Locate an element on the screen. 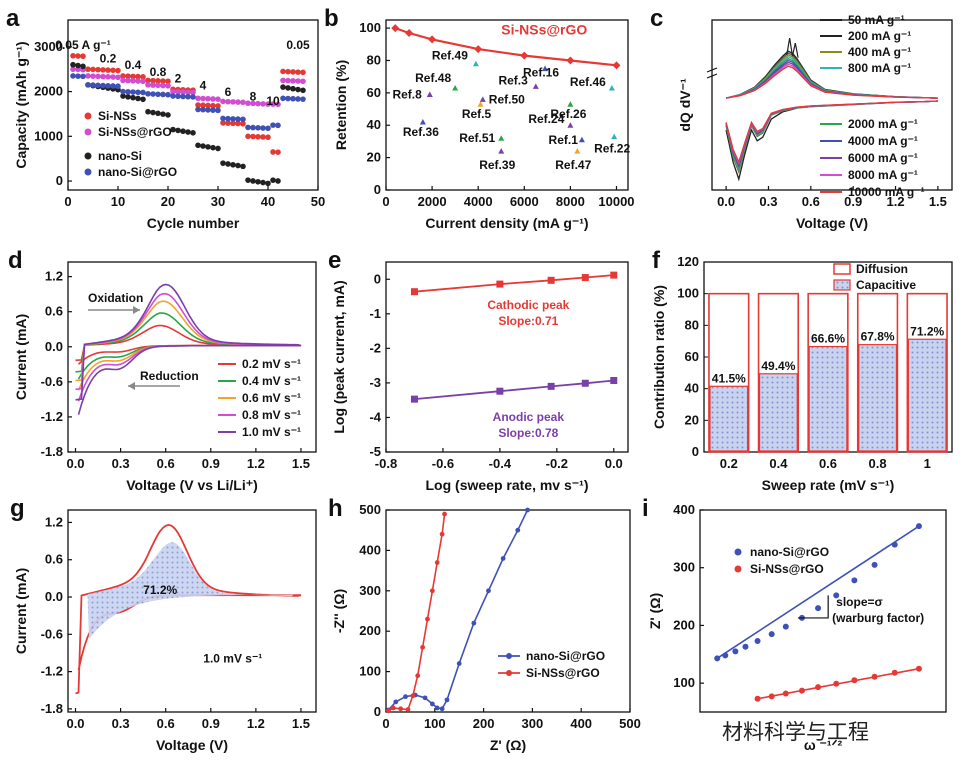 The width and height of the screenshot is (968, 766). y-tick-label-f: 60 is located at coordinates (692, 356).